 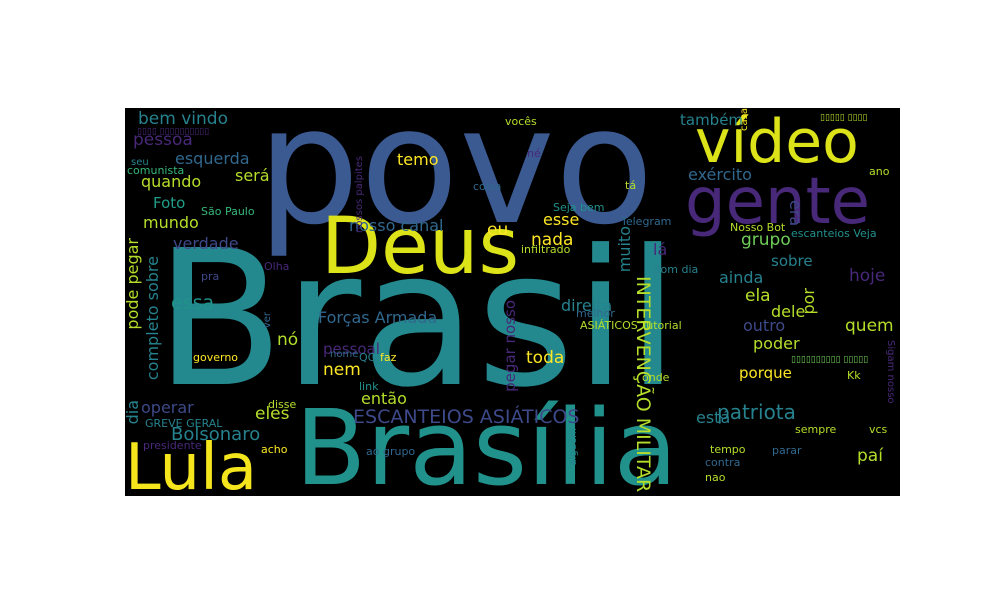 I want to click on word-patriota: patriota, so click(x=756, y=412).